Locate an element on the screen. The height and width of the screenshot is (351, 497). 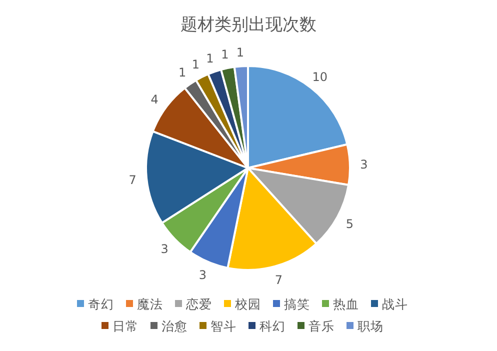
legend-label: 治愈 is located at coordinates (175, 326).